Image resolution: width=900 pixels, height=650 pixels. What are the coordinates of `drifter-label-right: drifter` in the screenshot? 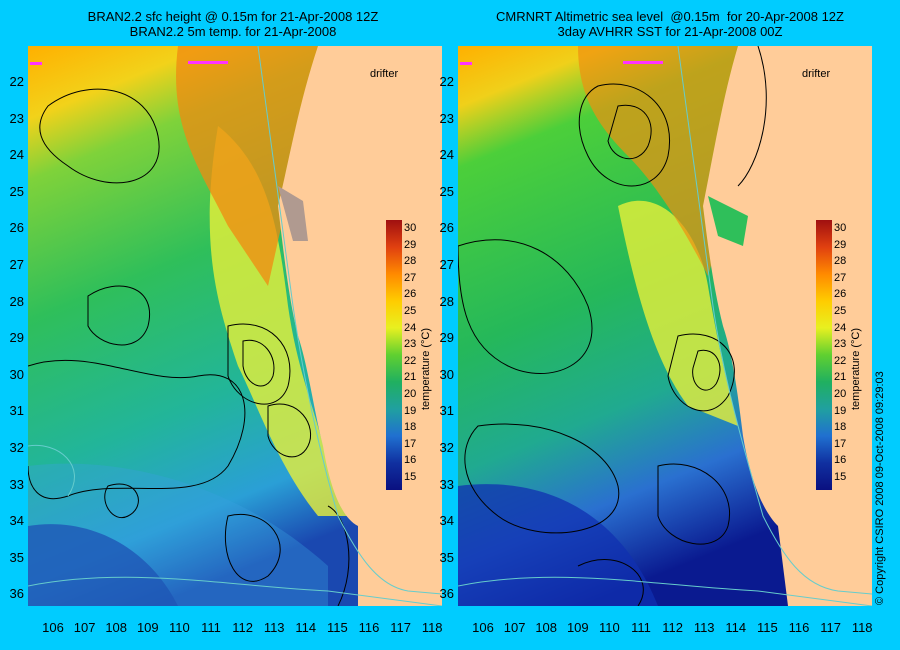 It's located at (816, 74).